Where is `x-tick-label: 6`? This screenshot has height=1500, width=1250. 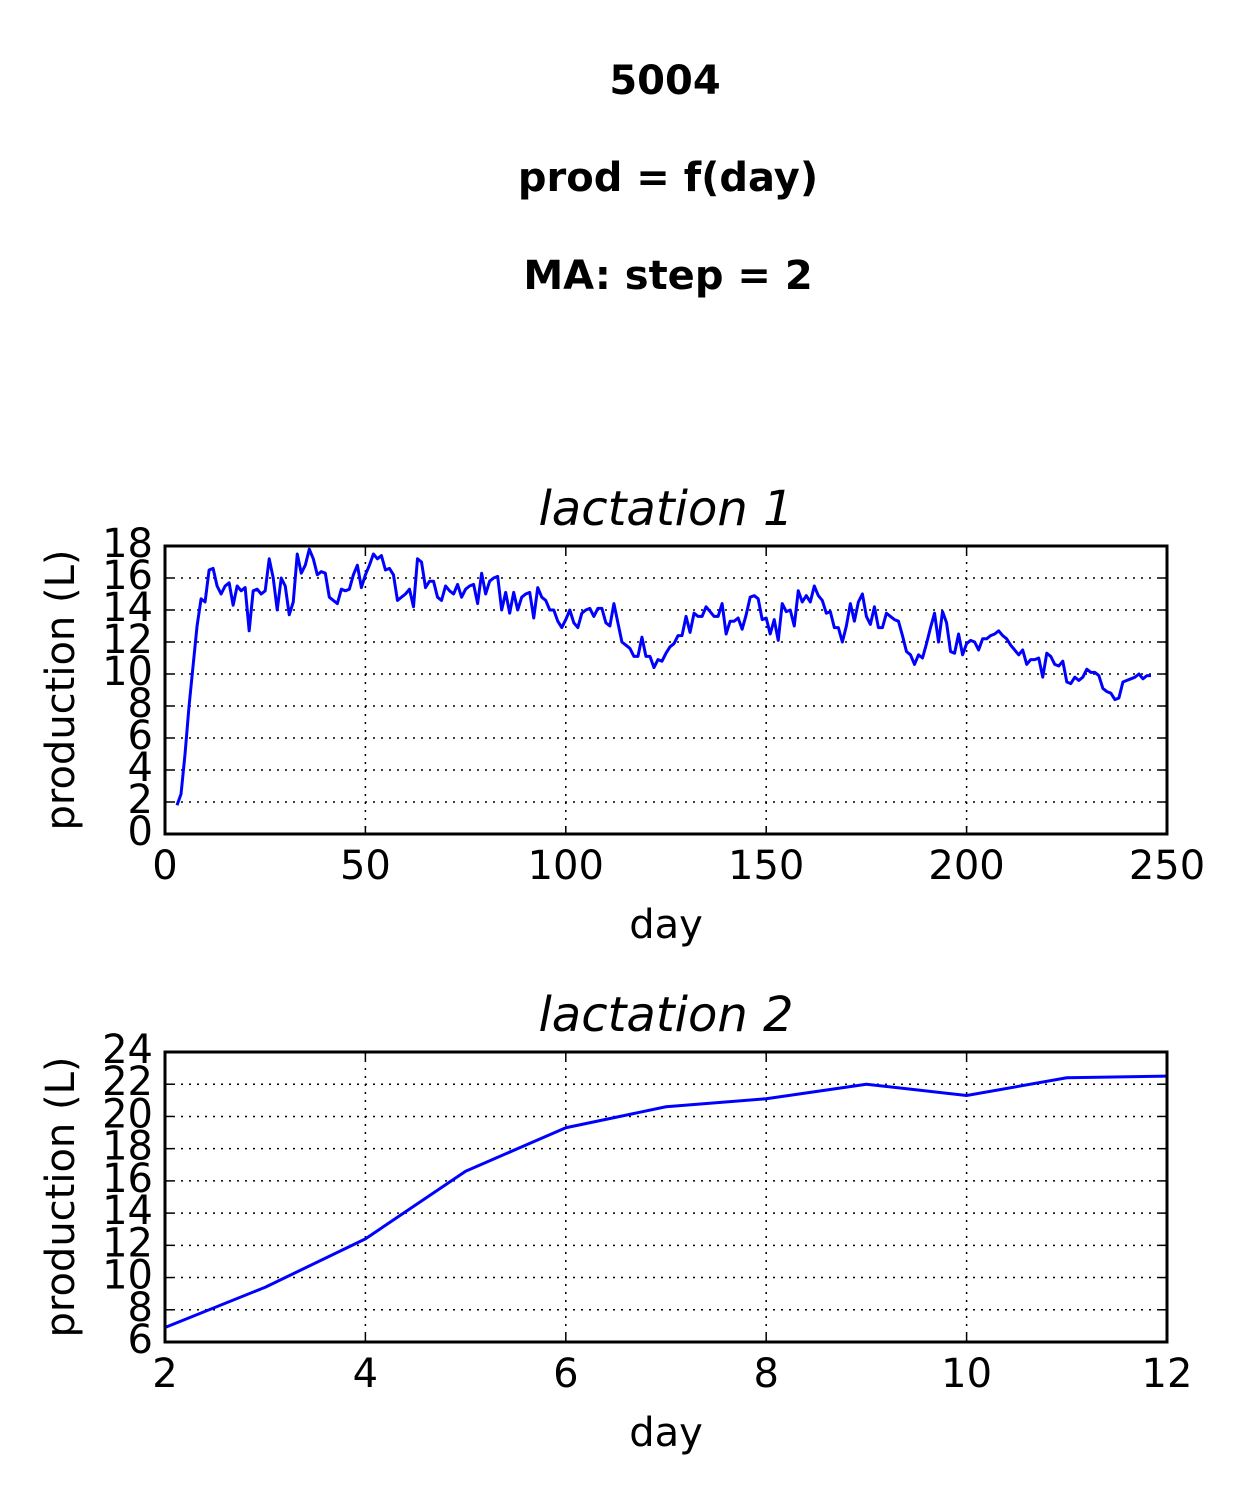
x-tick-label: 6 is located at coordinates (565, 1374).